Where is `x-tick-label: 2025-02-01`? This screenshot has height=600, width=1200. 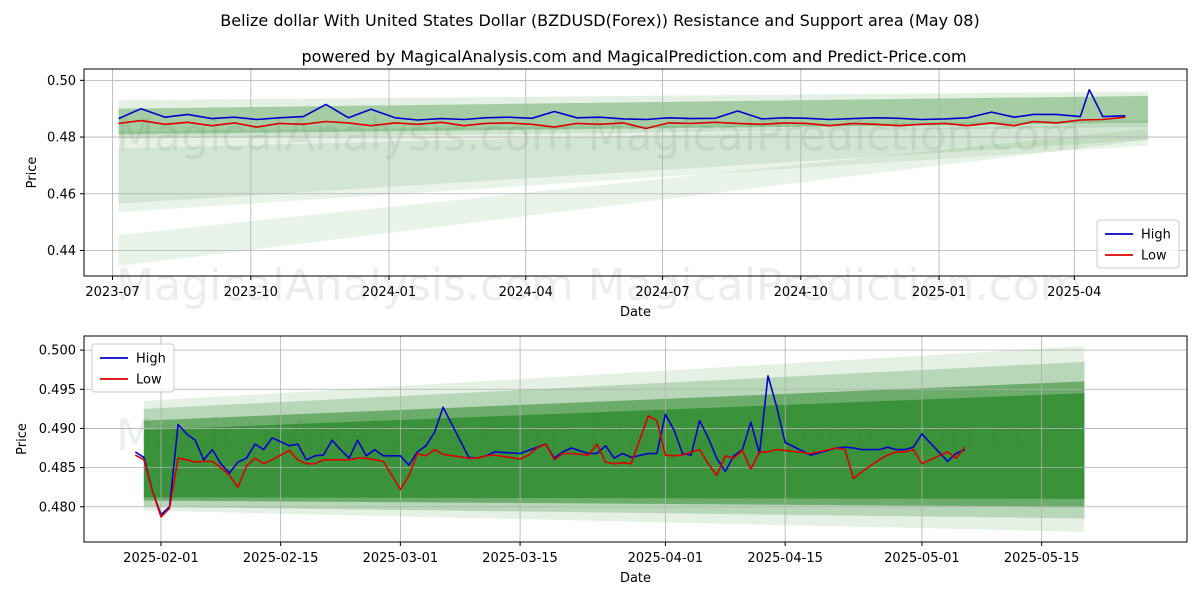
x-tick-label: 2025-02-01 is located at coordinates (161, 558).